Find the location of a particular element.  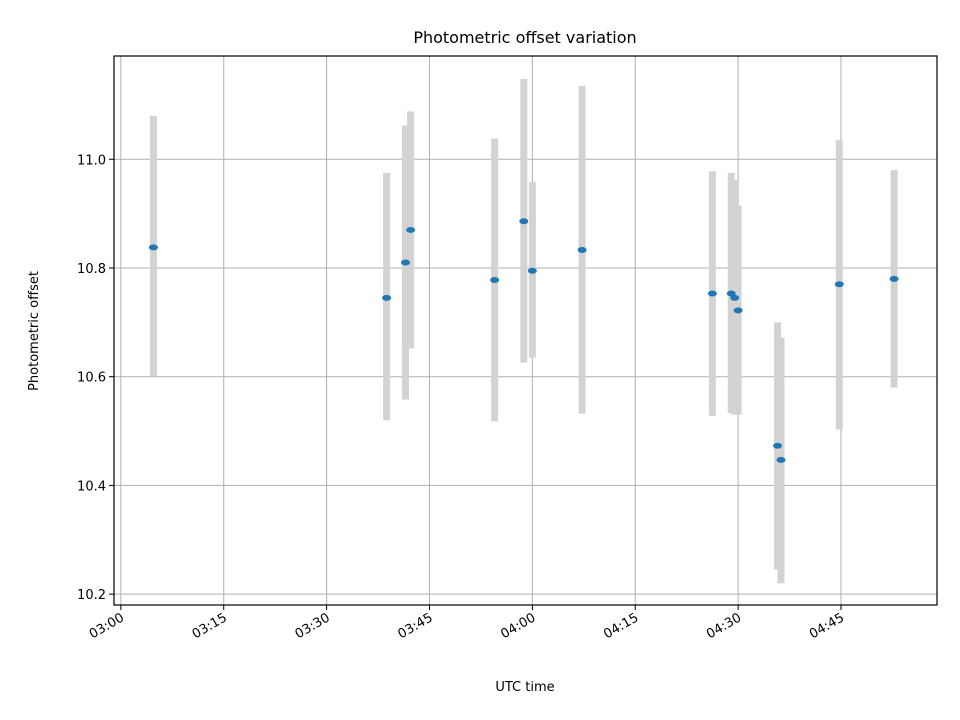

chart-title: Photometric offset variation is located at coordinates (524, 37).